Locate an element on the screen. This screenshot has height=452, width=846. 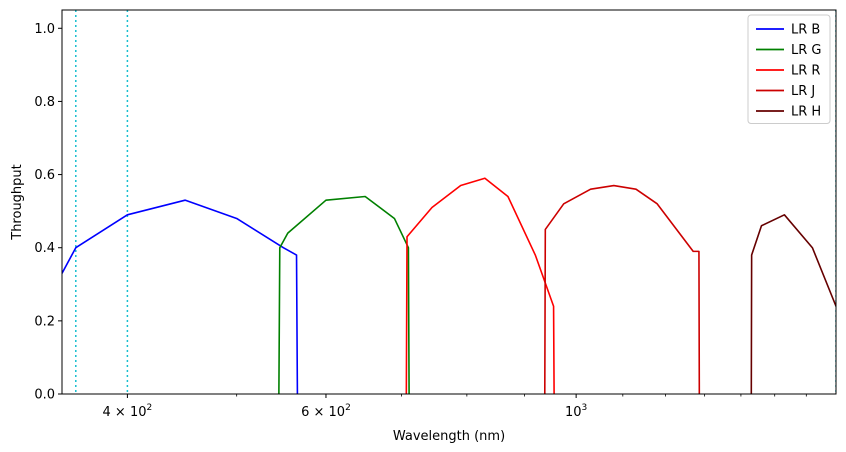
y-tick-label-0: 0.0 is located at coordinates (44, 395).